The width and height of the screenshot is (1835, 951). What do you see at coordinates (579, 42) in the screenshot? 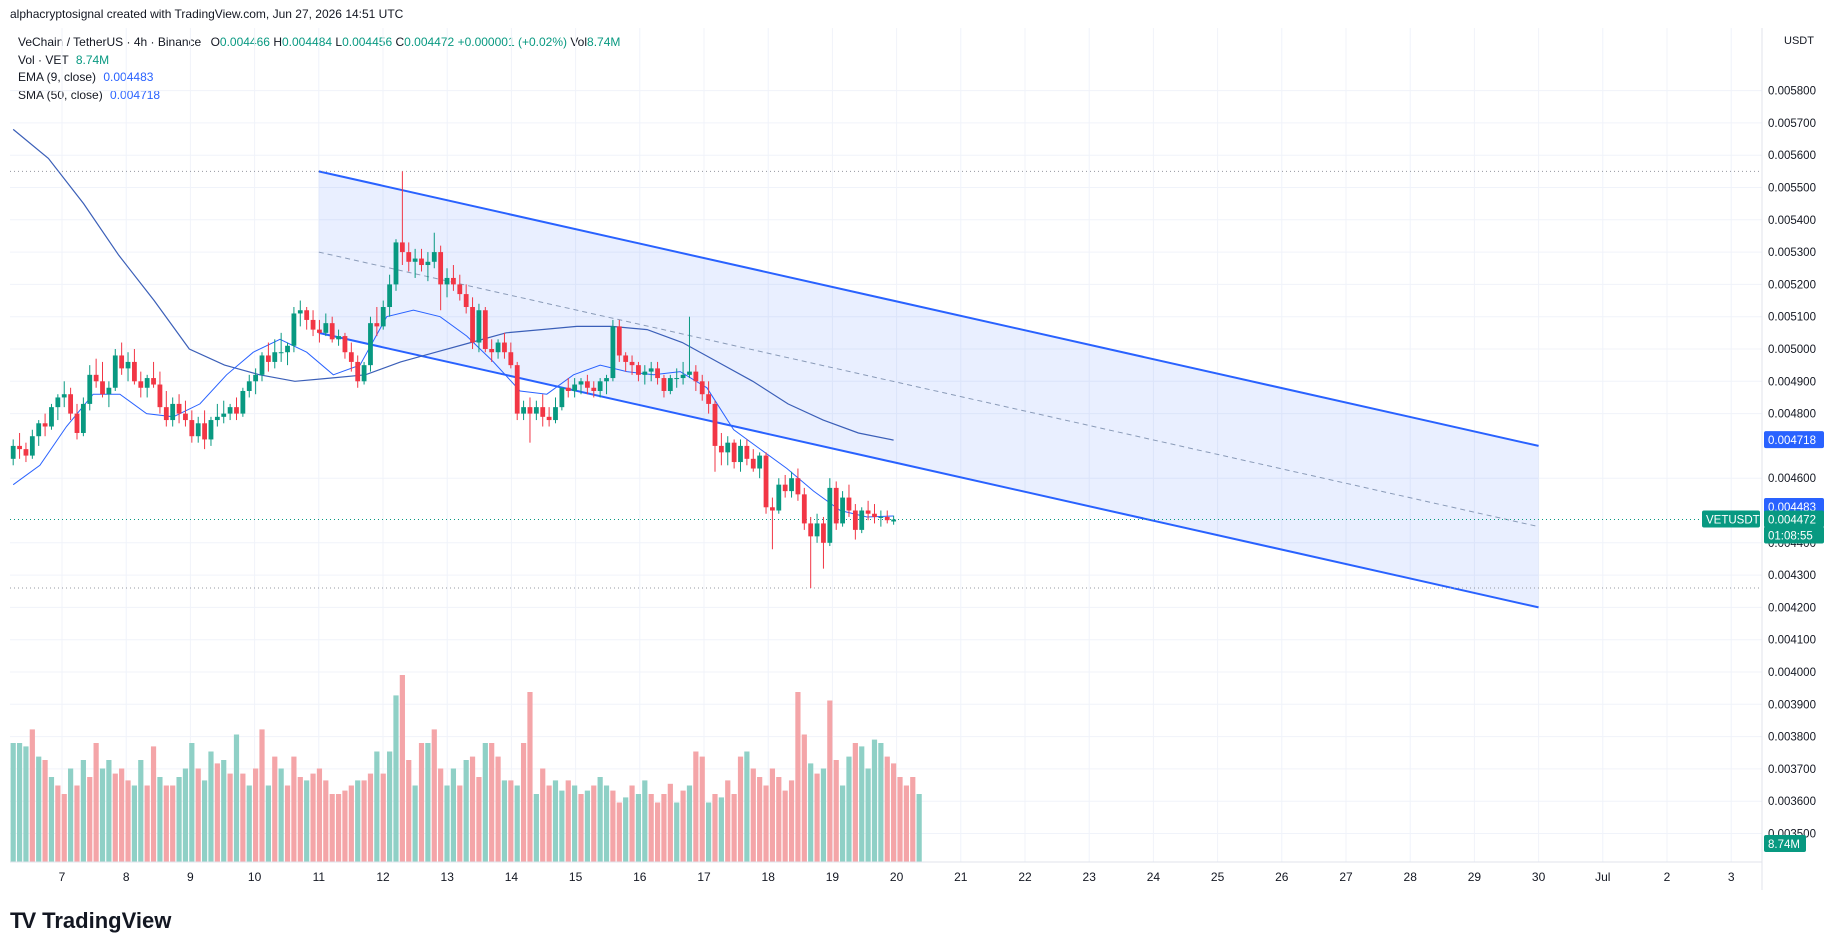
I see `legend-vol-label: Vol` at bounding box center [579, 42].